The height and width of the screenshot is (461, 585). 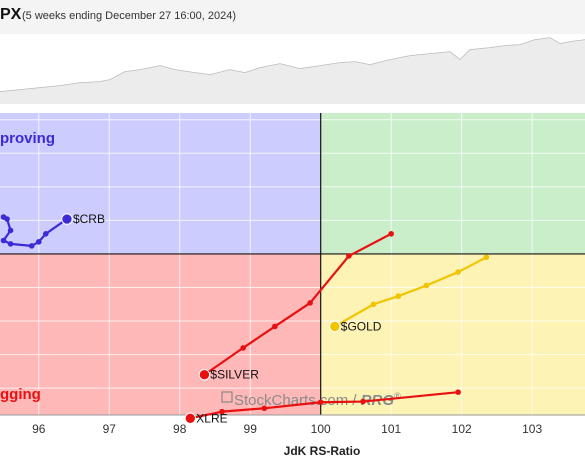 What do you see at coordinates (89, 219) in the screenshot?
I see `series-label: $CRB` at bounding box center [89, 219].